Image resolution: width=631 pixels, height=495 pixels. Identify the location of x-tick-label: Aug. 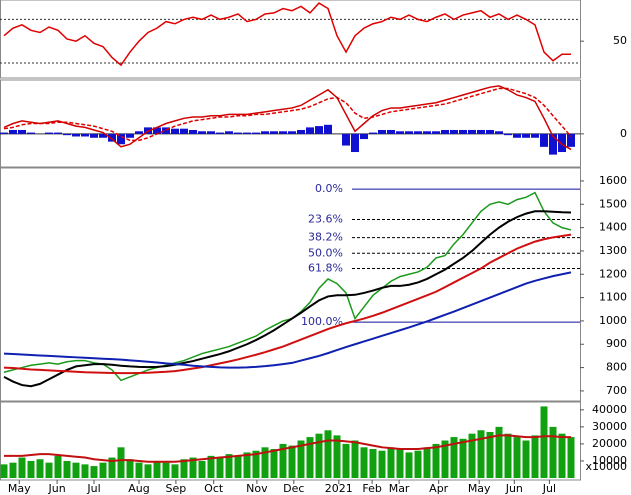
(138, 488).